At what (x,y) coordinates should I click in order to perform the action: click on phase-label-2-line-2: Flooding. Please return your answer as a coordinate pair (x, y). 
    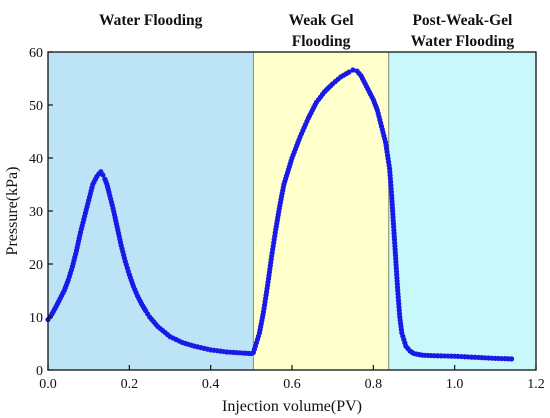
    Looking at the image, I should click on (321, 41).